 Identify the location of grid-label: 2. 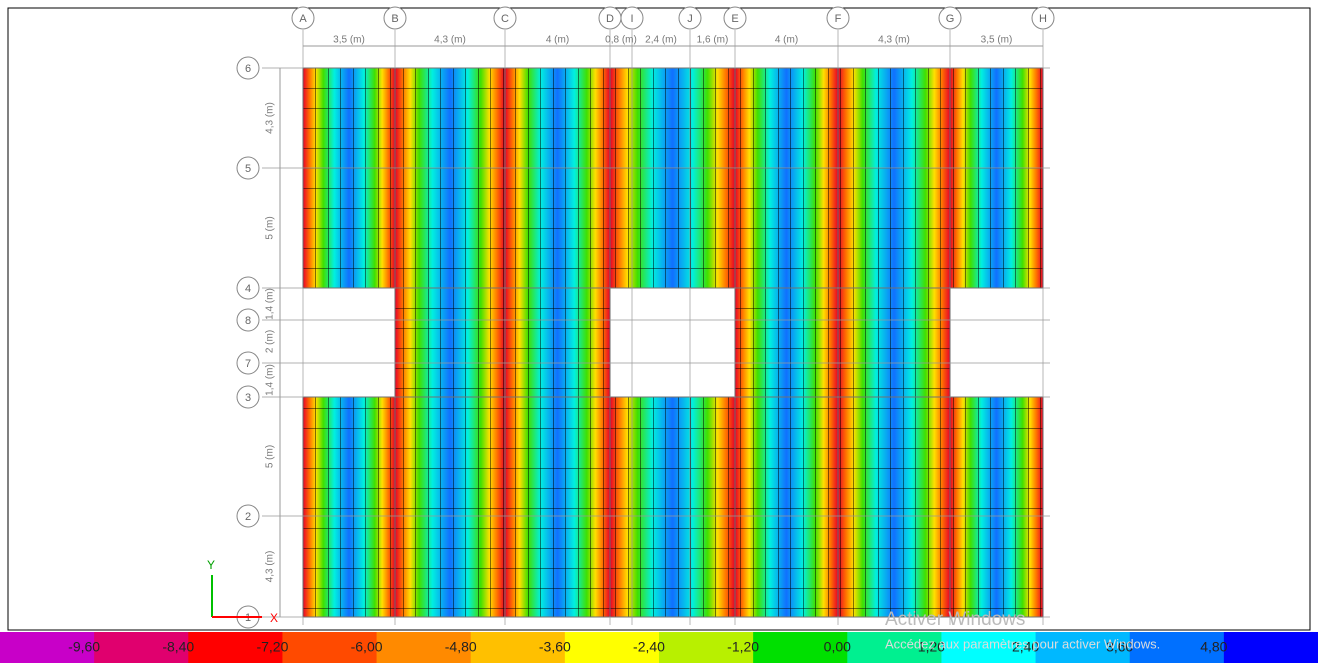
(248, 517).